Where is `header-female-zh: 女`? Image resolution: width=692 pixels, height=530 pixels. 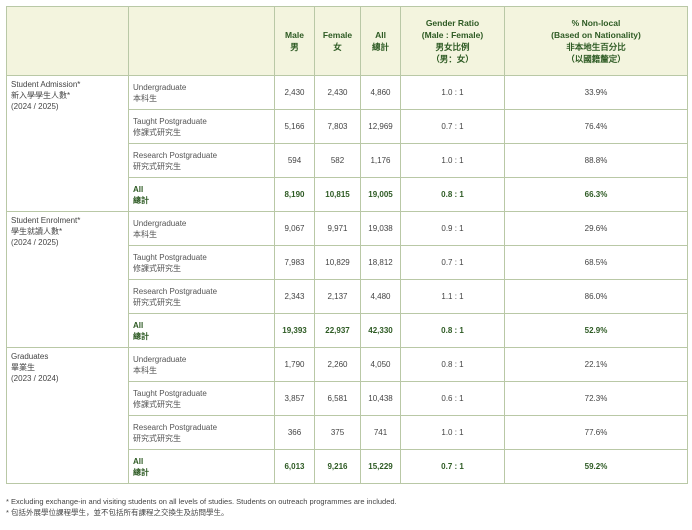
header-female-zh: 女 is located at coordinates (337, 47).